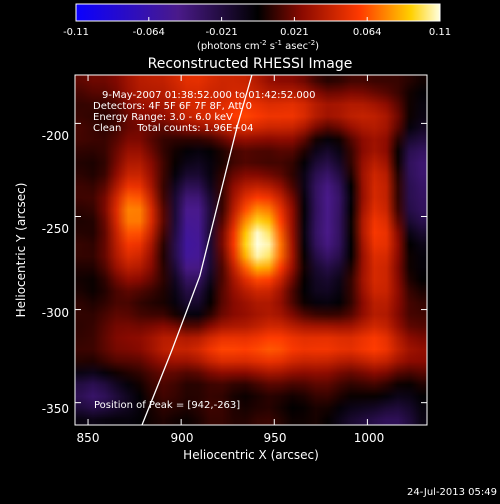 This screenshot has height=504, width=500. Describe the element at coordinates (452, 492) in the screenshot. I see `timestamp: 24-Jul-2013 05:49` at that location.